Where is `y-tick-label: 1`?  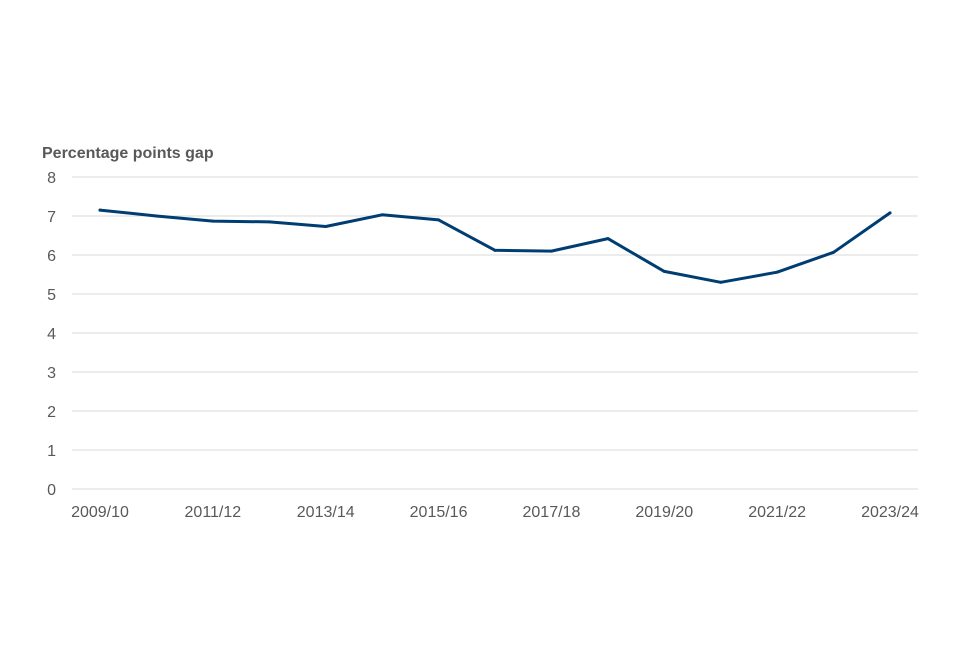
y-tick-label: 1 is located at coordinates (51, 451).